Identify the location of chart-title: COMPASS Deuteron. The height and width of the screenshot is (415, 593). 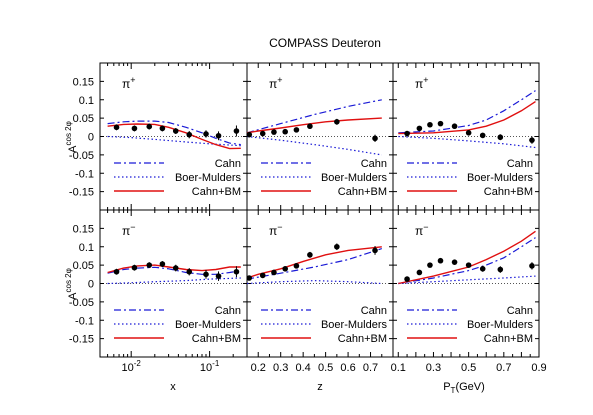
(325, 43).